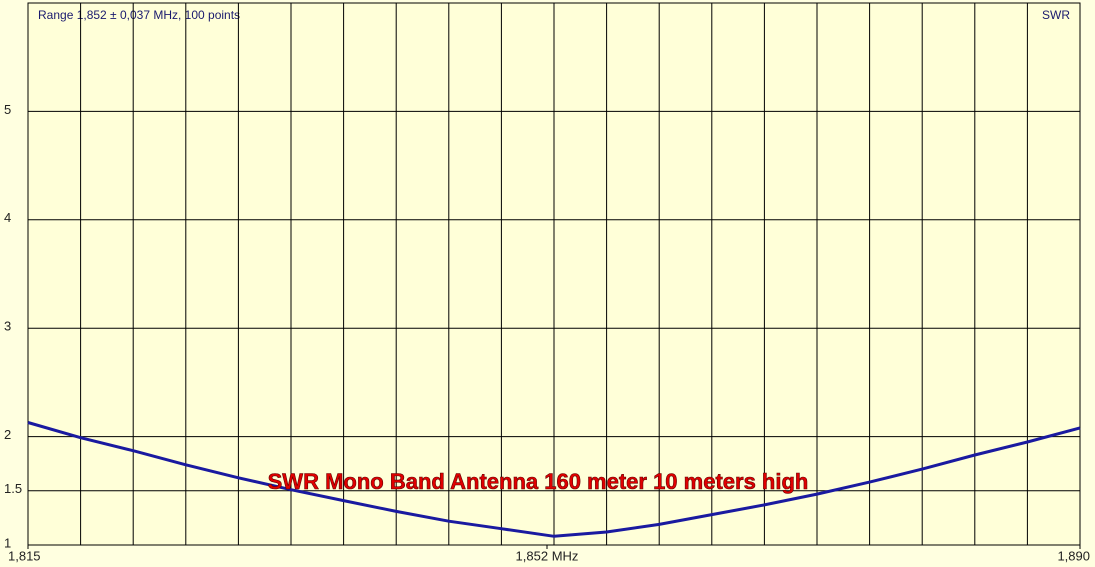 The height and width of the screenshot is (567, 1095). Describe the element at coordinates (7, 542) in the screenshot. I see `y-tick-label: 1` at that location.